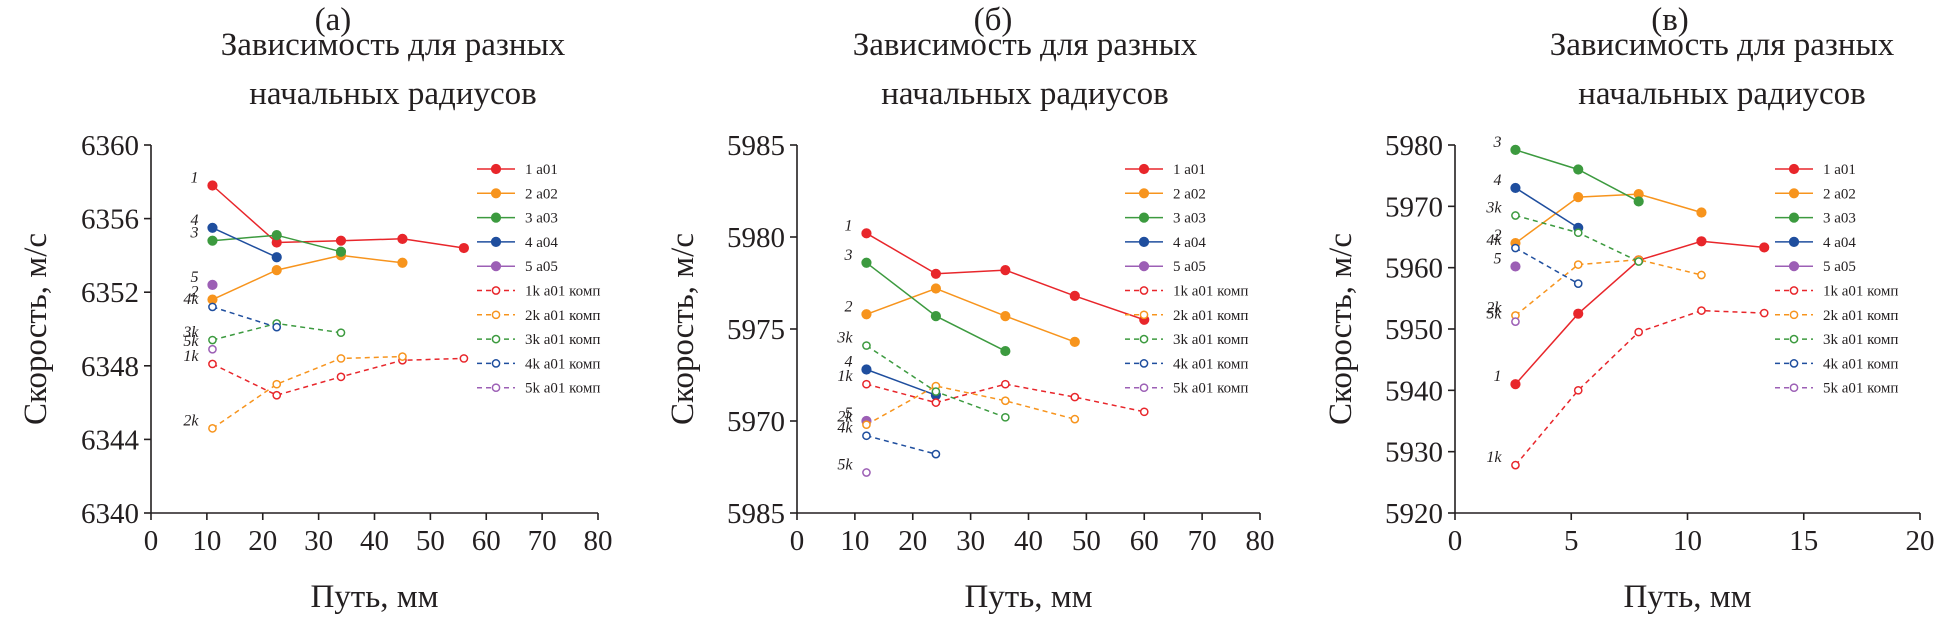 The image size is (1939, 627). What do you see at coordinates (1722, 45) in the screenshot?
I see `chart-title-line: Зависимость для разных` at bounding box center [1722, 45].